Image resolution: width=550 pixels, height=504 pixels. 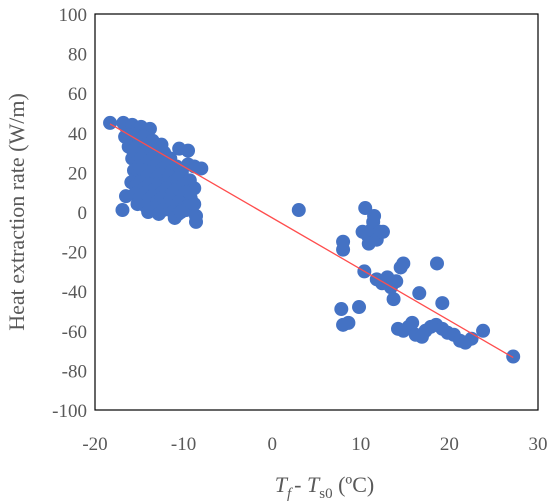 I want to click on x-axis-title-sub2: s0, so click(x=325, y=494).